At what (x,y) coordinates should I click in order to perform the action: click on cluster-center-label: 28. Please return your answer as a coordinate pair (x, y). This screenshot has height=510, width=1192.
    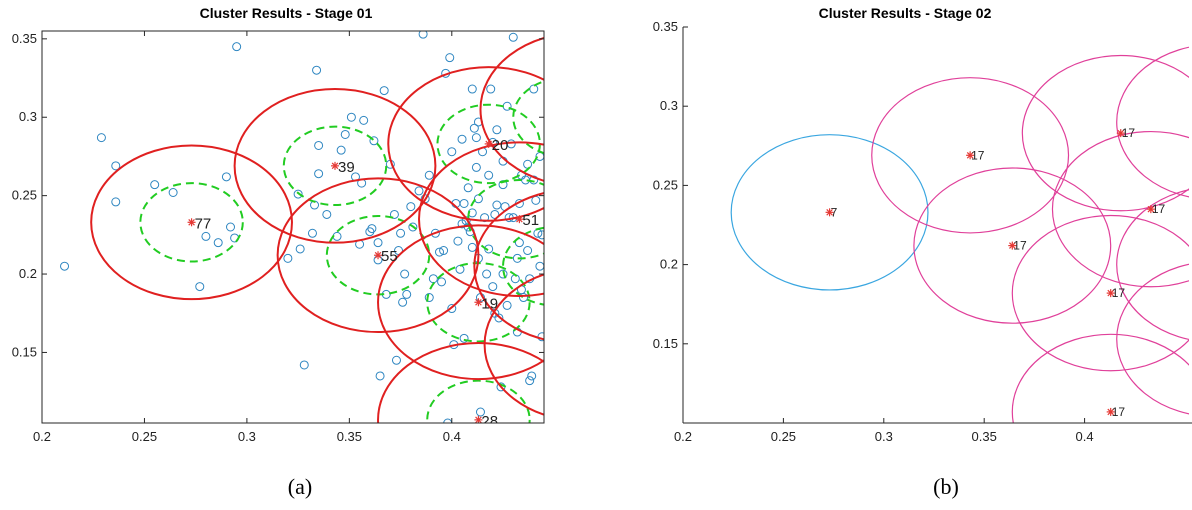
    Looking at the image, I should click on (489, 421).